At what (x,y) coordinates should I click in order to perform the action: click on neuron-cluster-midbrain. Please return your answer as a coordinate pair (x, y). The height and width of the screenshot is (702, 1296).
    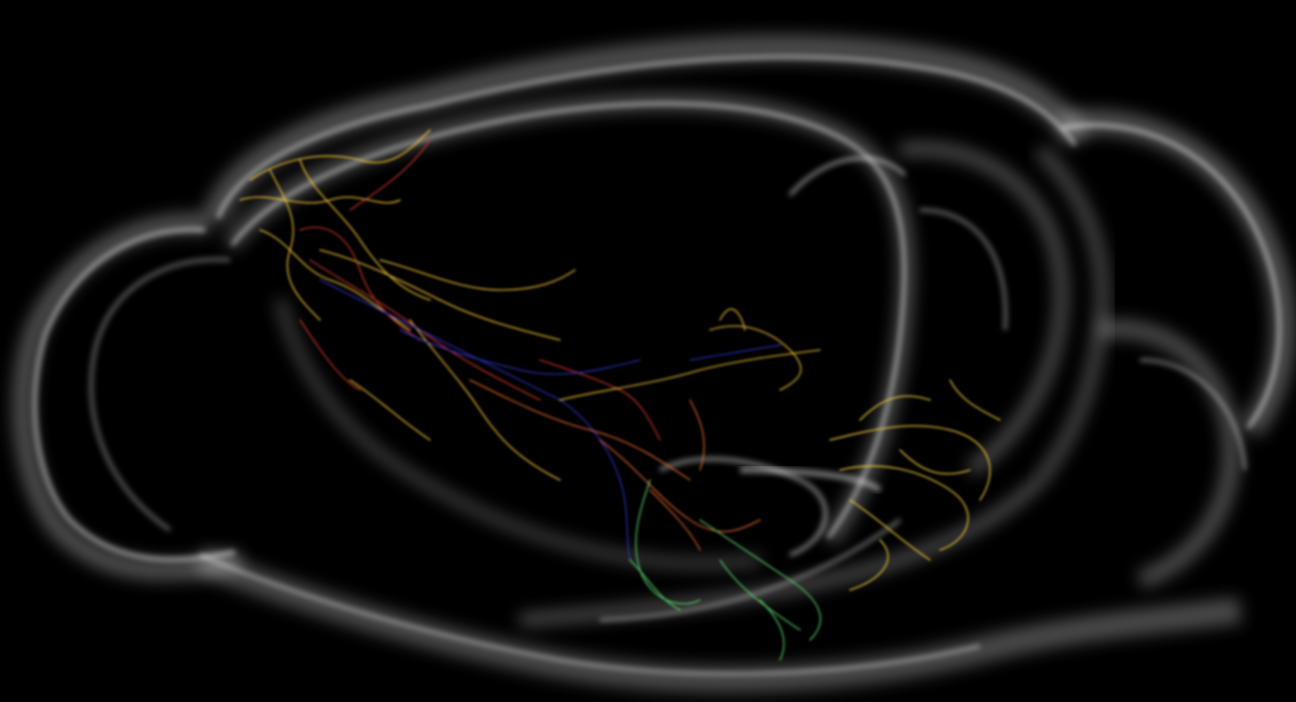
    Looking at the image, I should click on (915, 485).